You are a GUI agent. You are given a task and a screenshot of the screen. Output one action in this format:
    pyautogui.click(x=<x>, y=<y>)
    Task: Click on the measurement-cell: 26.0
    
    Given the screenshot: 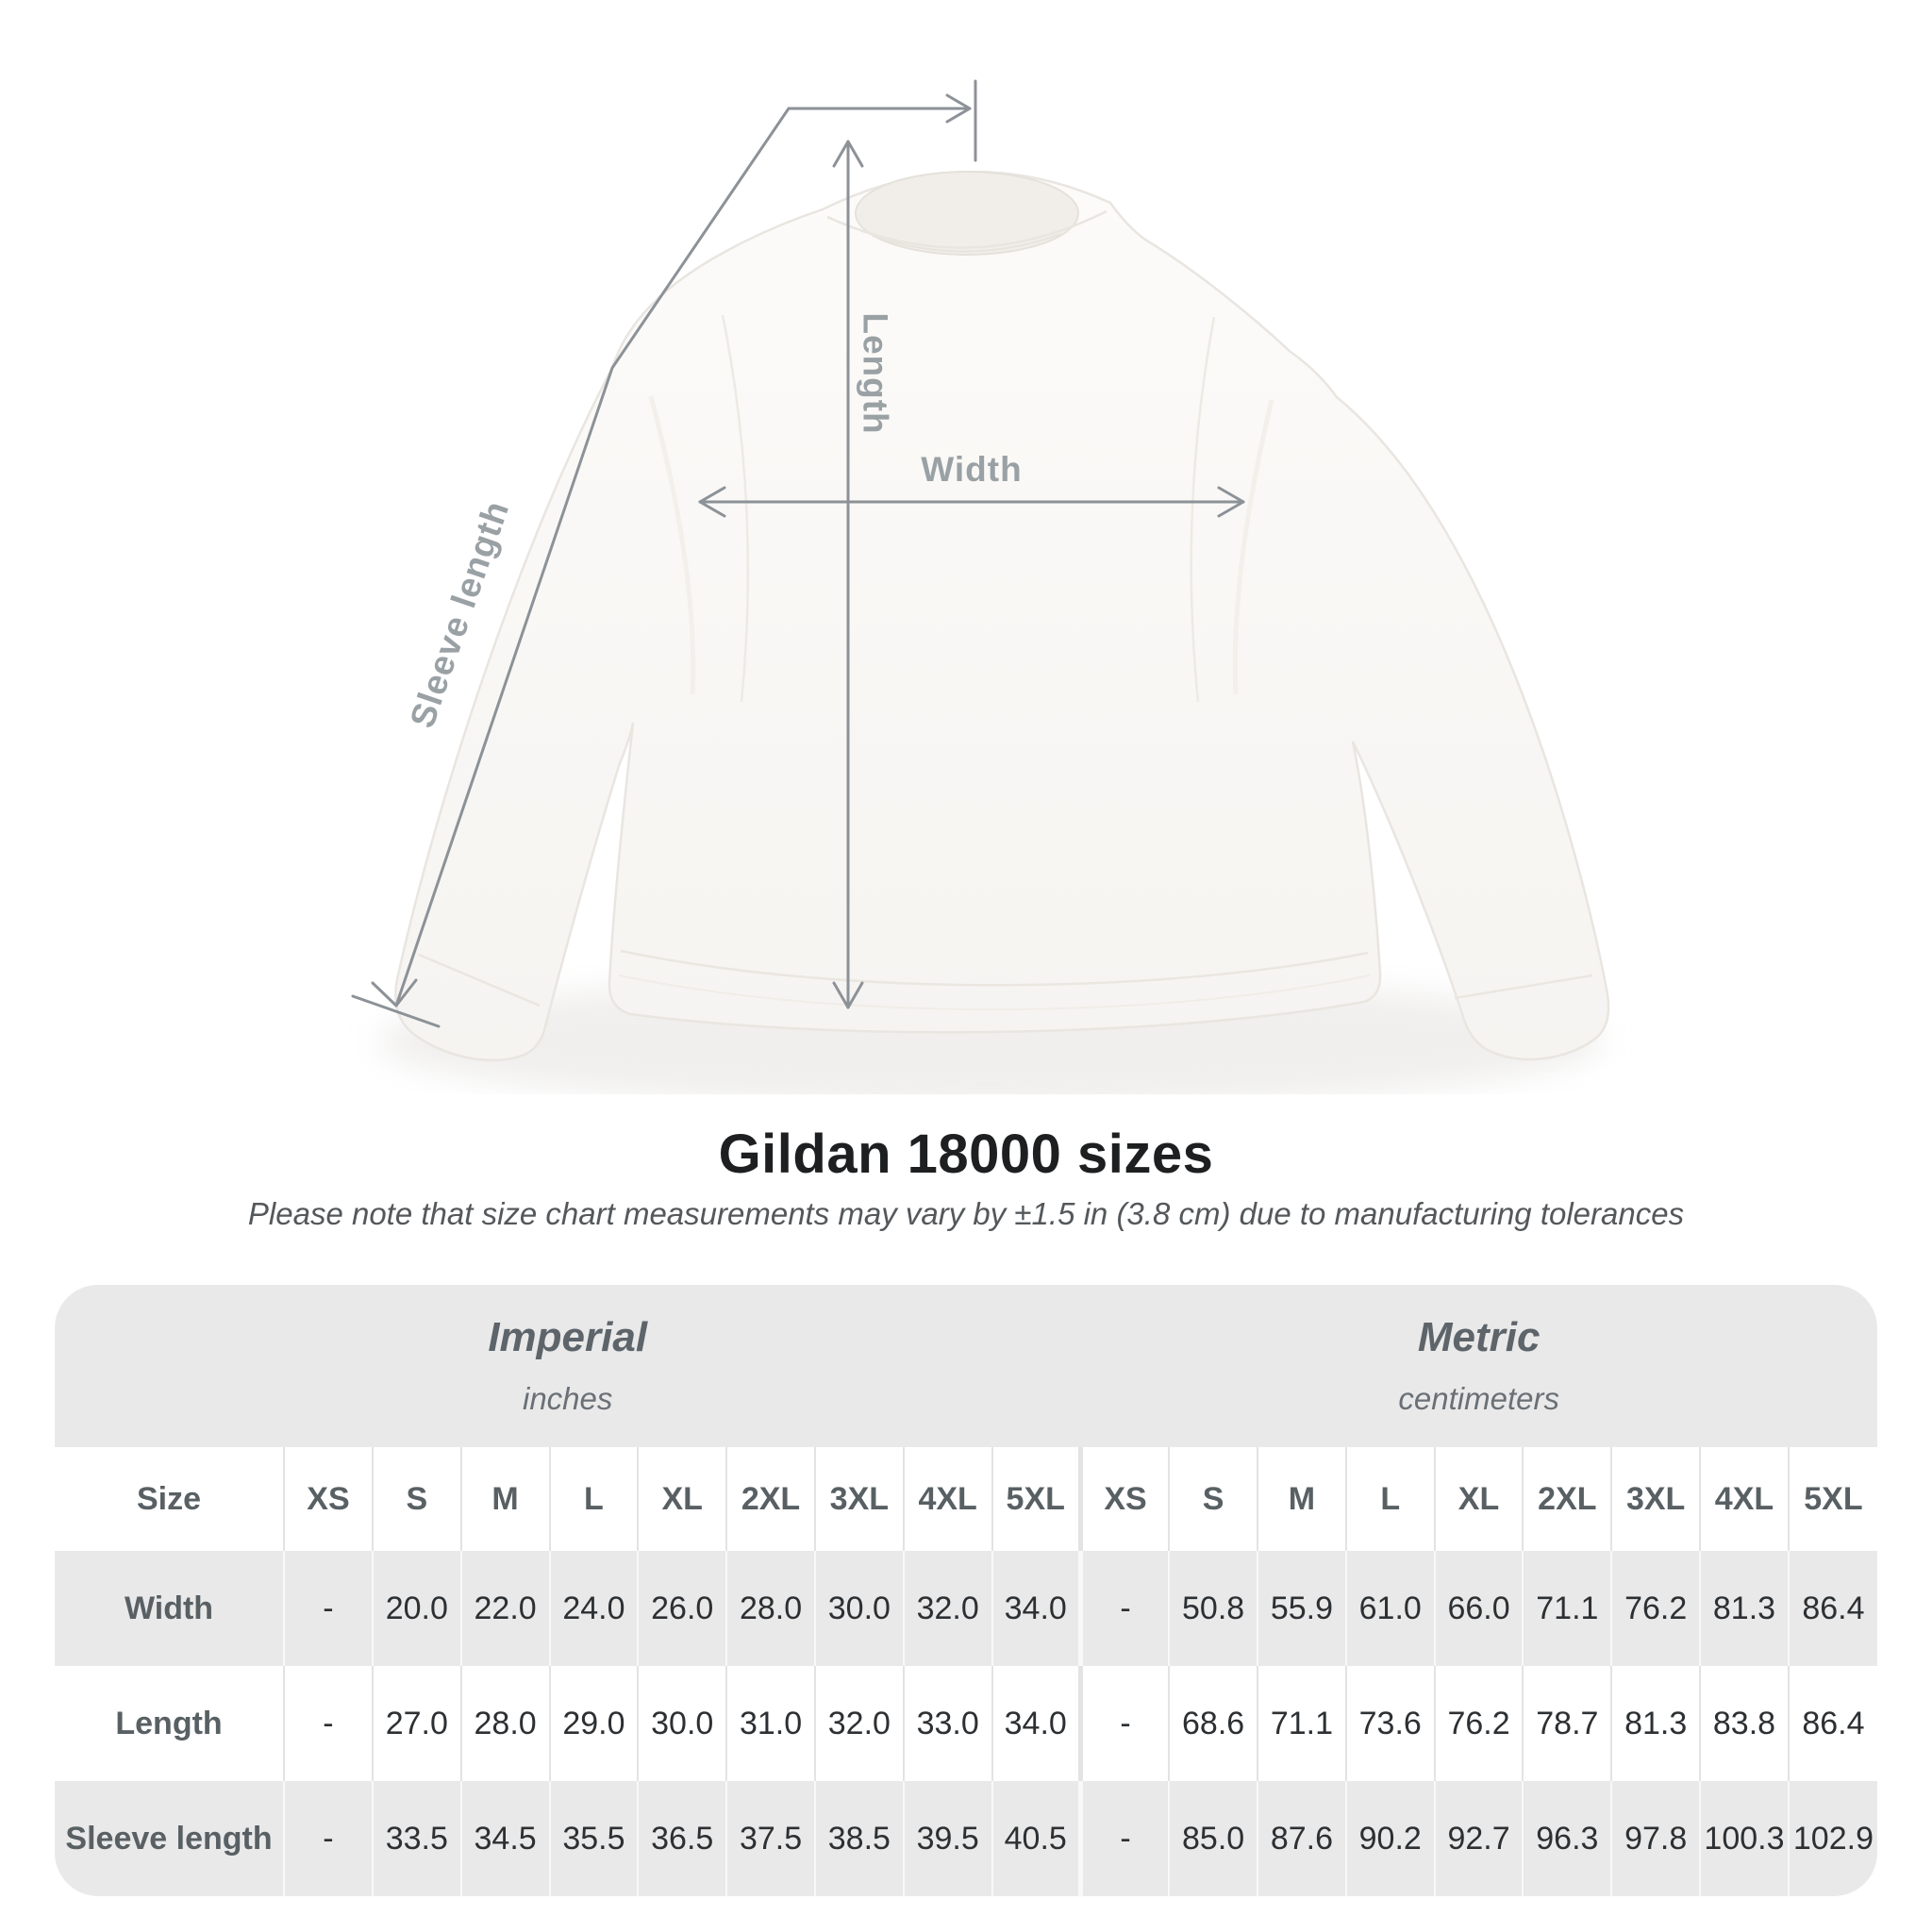 What is the action you would take?
    pyautogui.click(x=682, y=1608)
    